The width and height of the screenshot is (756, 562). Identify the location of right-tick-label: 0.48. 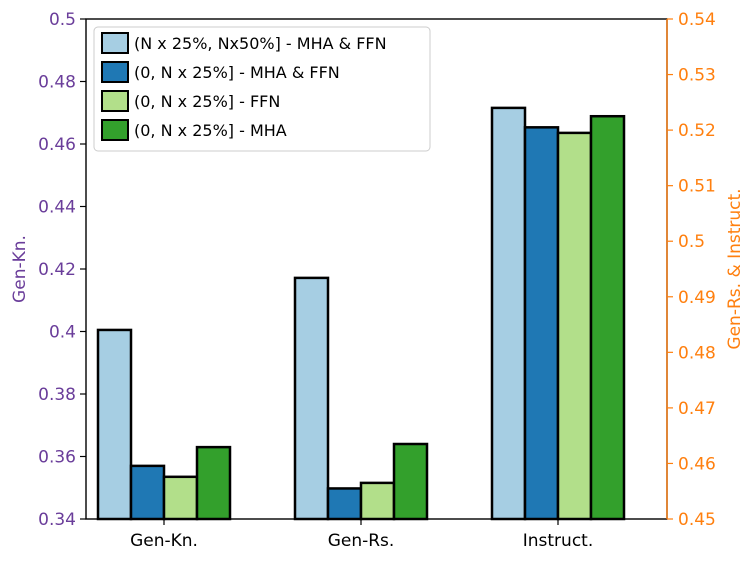
(697, 353).